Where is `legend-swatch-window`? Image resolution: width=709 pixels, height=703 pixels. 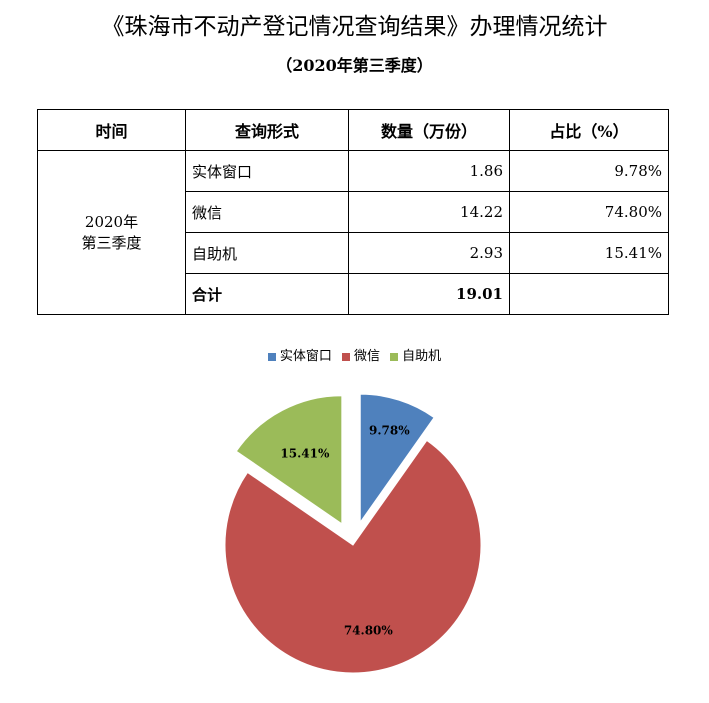
legend-swatch-window is located at coordinates (271, 356).